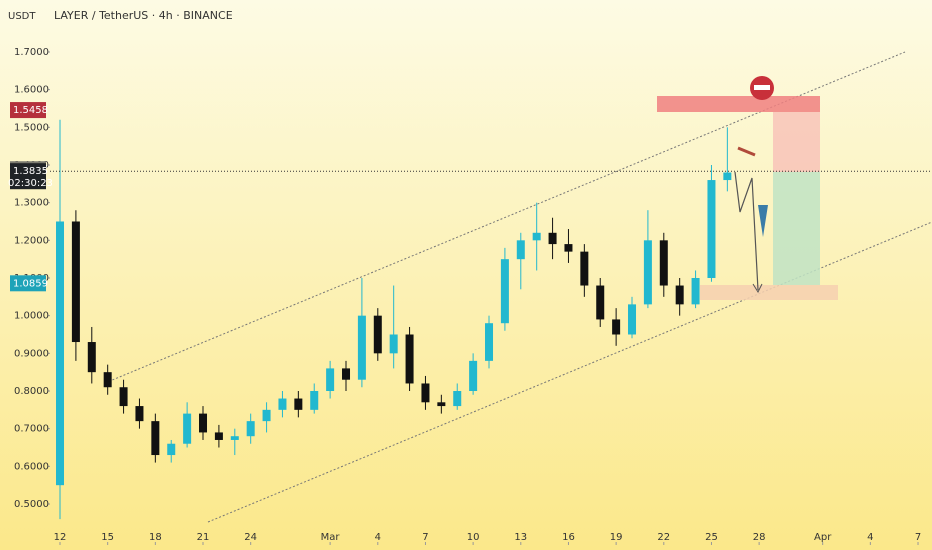  Describe the element at coordinates (823, 537) in the screenshot. I see `x-tick-label: Apr` at that location.